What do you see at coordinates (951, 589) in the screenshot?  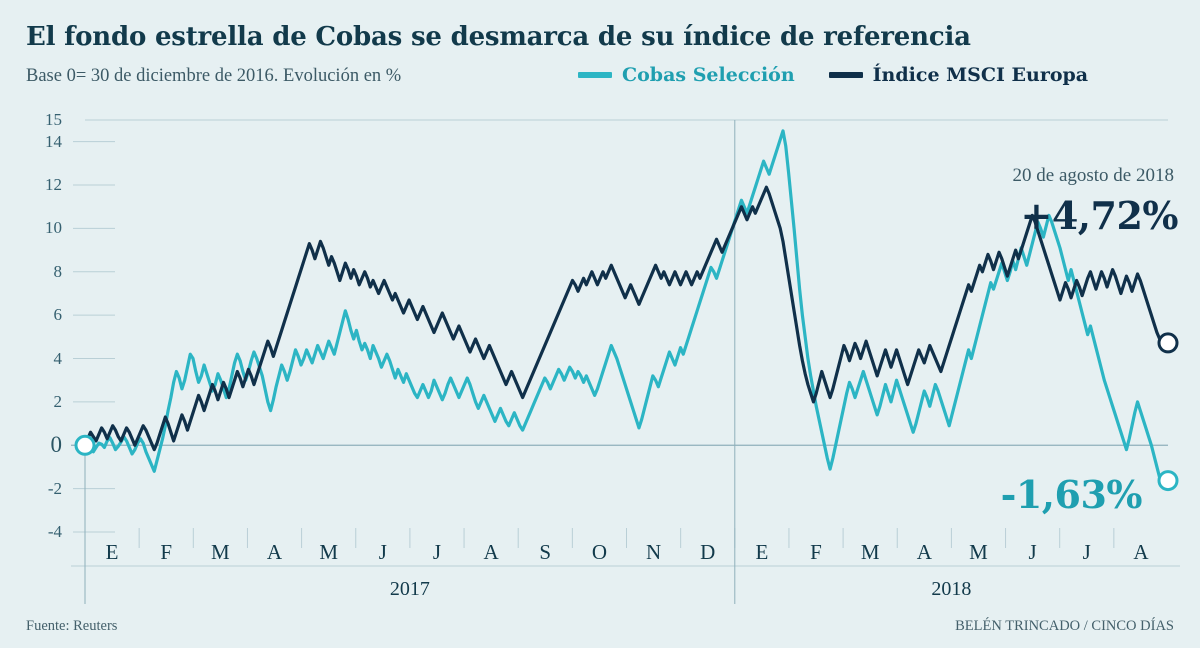 I see `x-axis-year-label: 2018` at bounding box center [951, 589].